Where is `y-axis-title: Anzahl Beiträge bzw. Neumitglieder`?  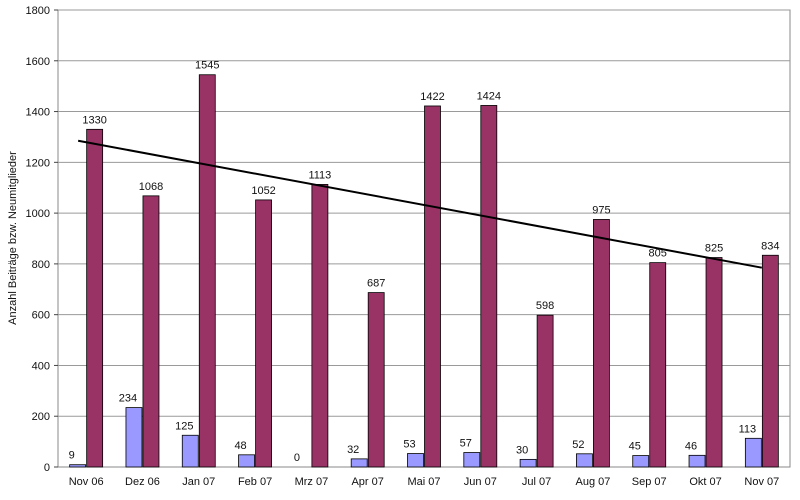
y-axis-title: Anzahl Beiträge bzw. Neumitglieder is located at coordinates (13, 238).